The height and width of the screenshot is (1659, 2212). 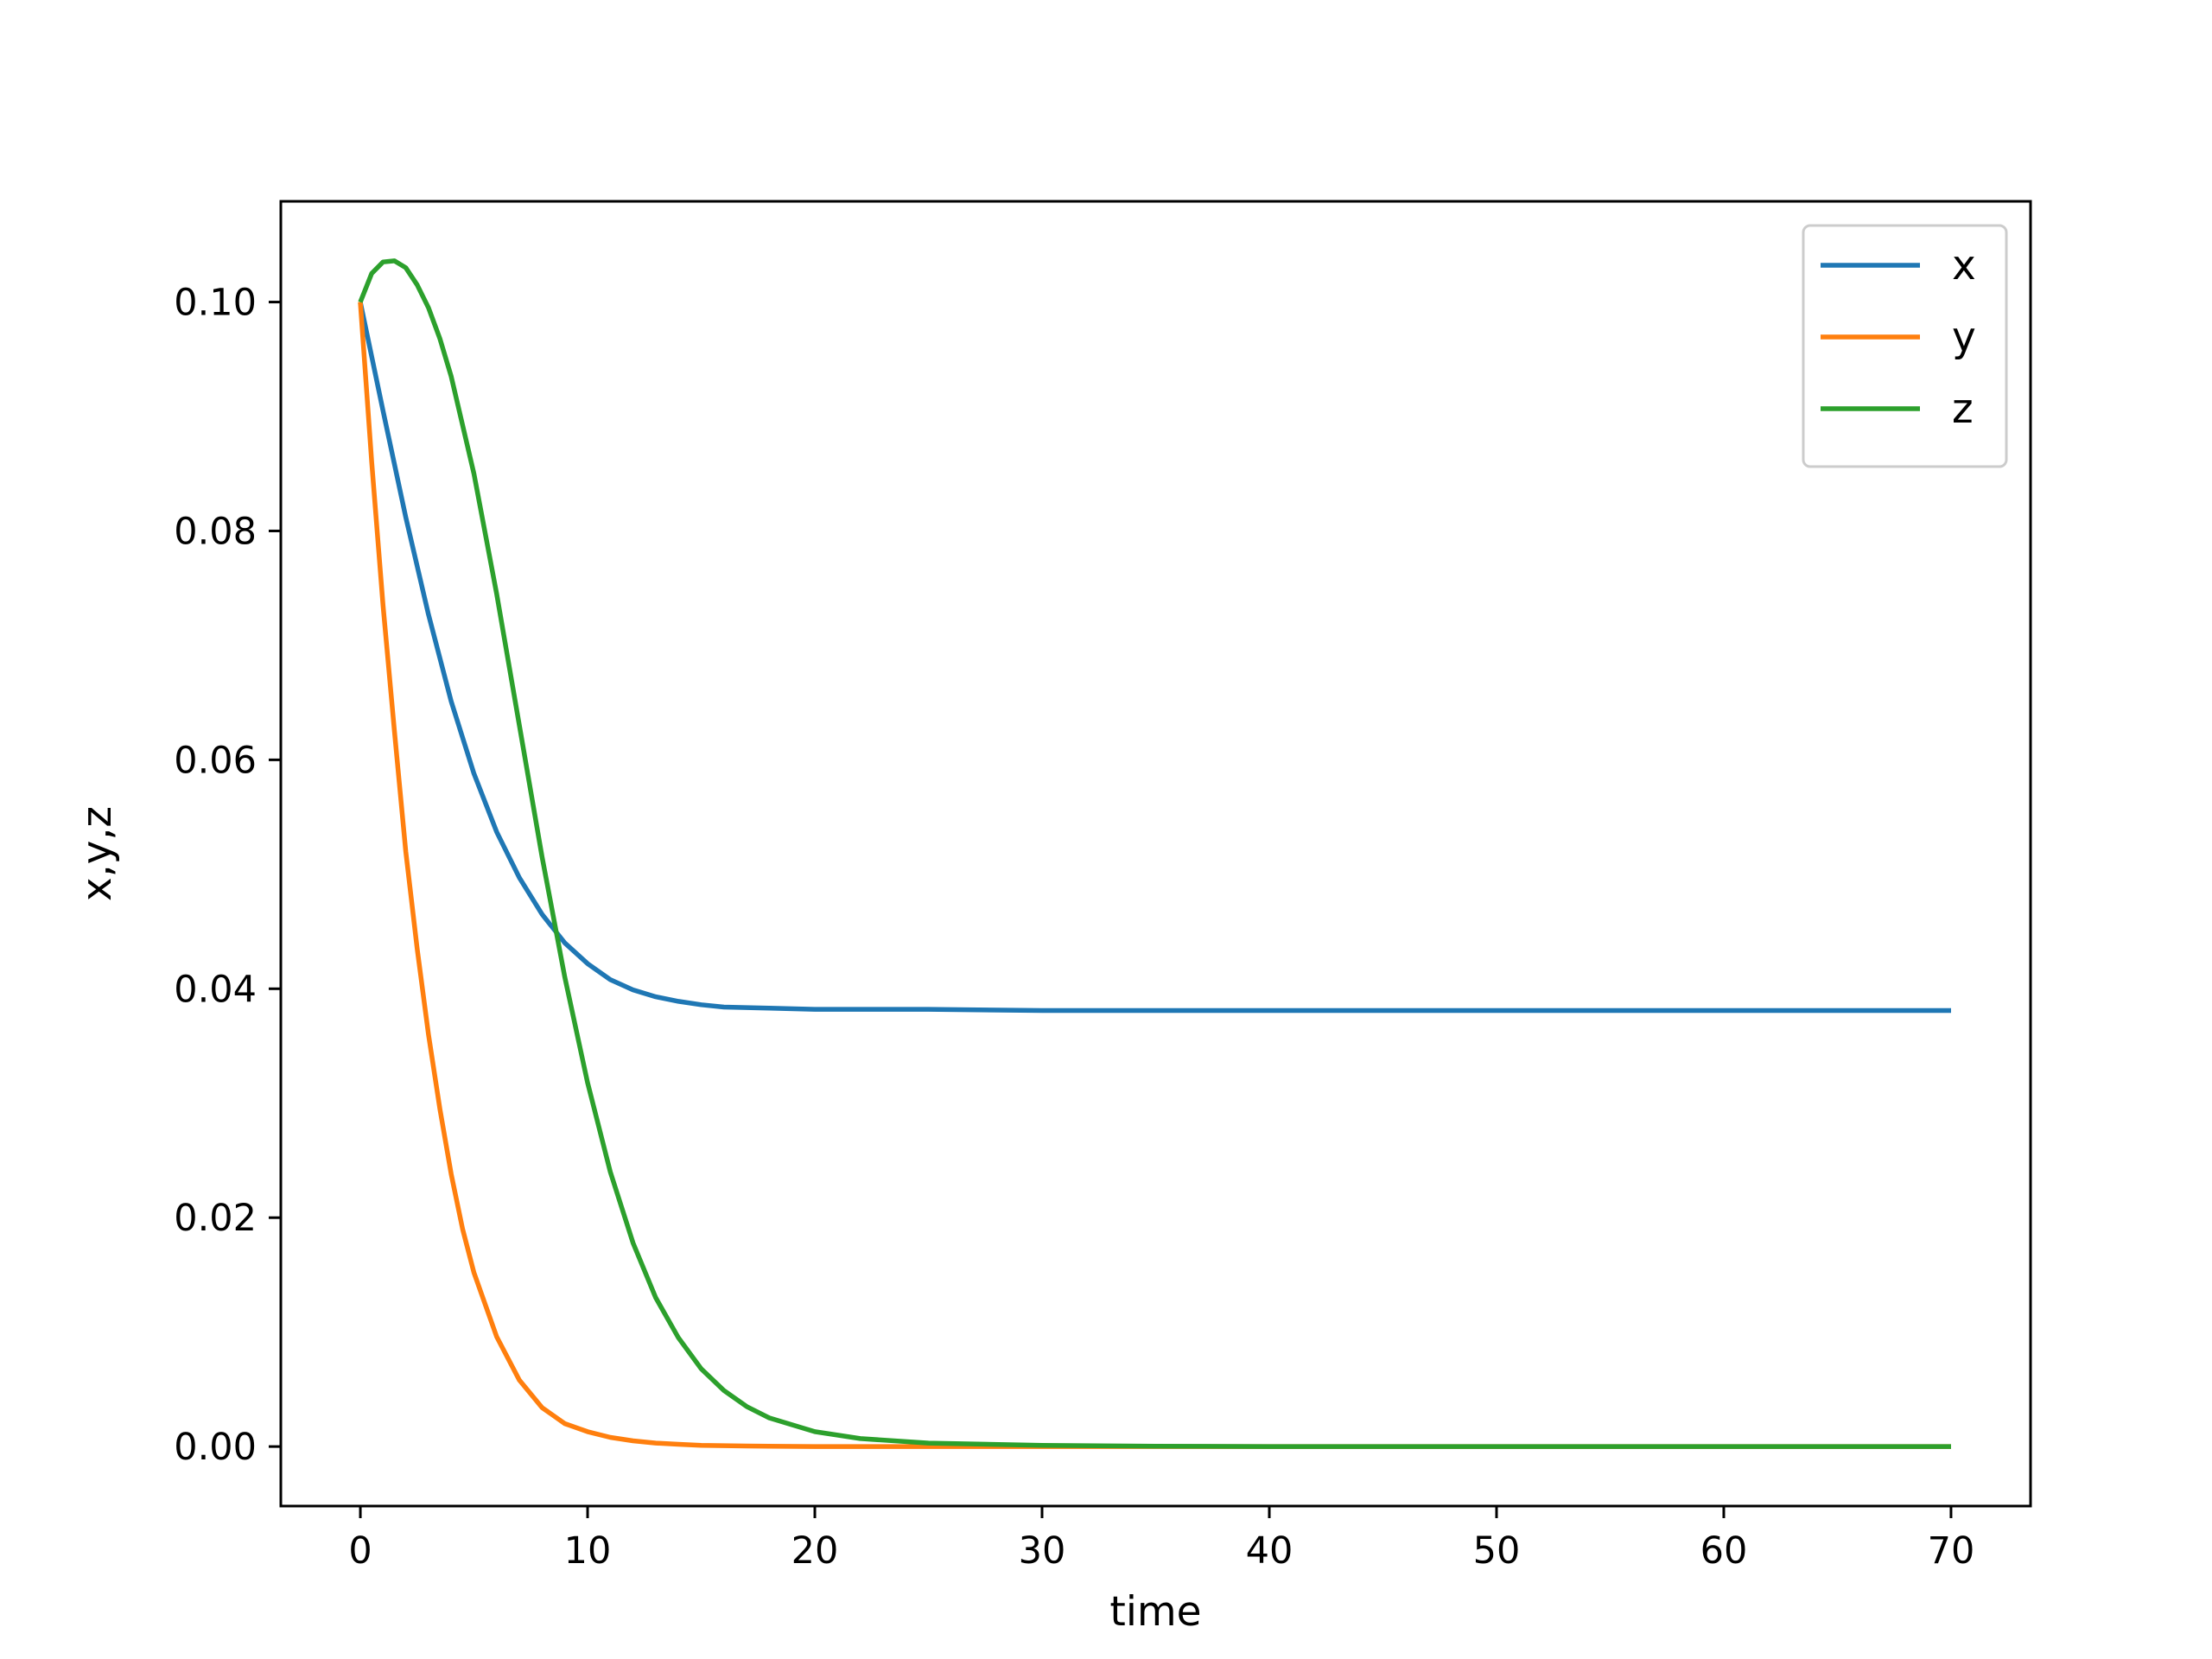 I want to click on y-tick-label: 0.10, so click(x=215, y=303).